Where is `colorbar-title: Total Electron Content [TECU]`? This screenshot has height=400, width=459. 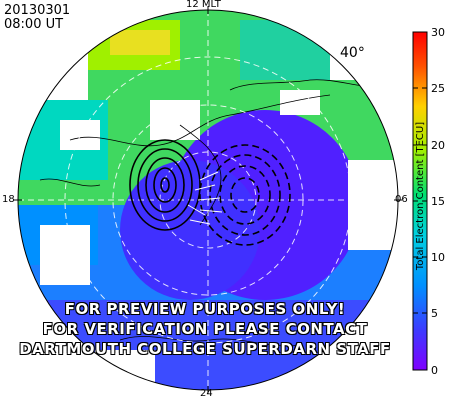 colorbar-title: Total Electron Content [TECU] is located at coordinates (420, 196).